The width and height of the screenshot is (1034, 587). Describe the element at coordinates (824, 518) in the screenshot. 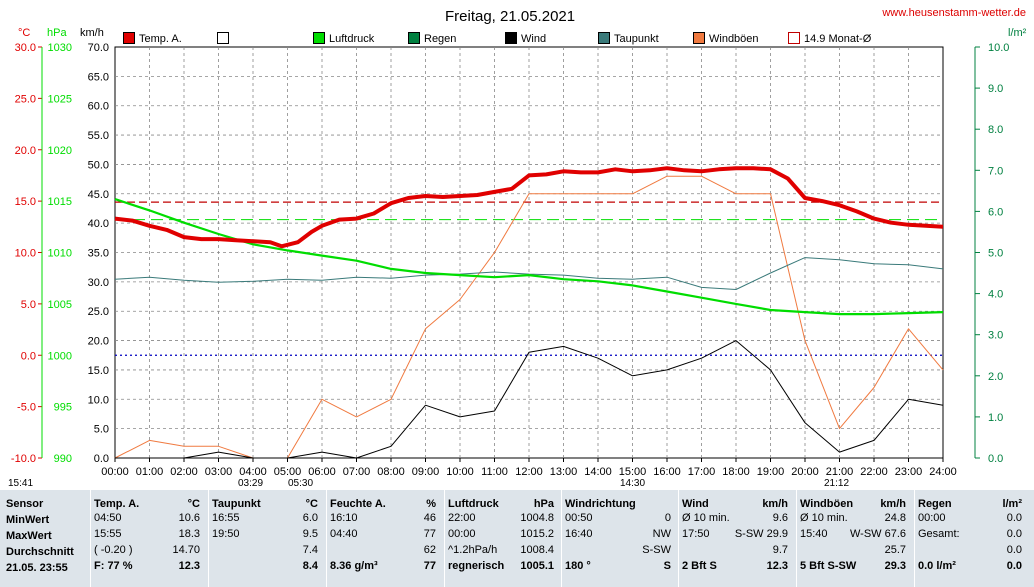

I see `table-cell-label: Ø 10 min.` at that location.